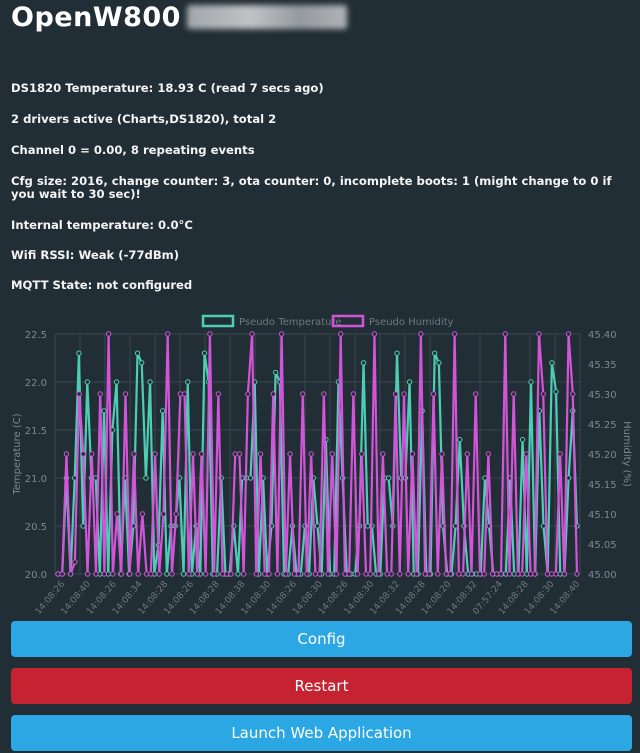 This screenshot has width=640, height=753. I want to click on legend-label: Pseudo Humidity, so click(411, 322).